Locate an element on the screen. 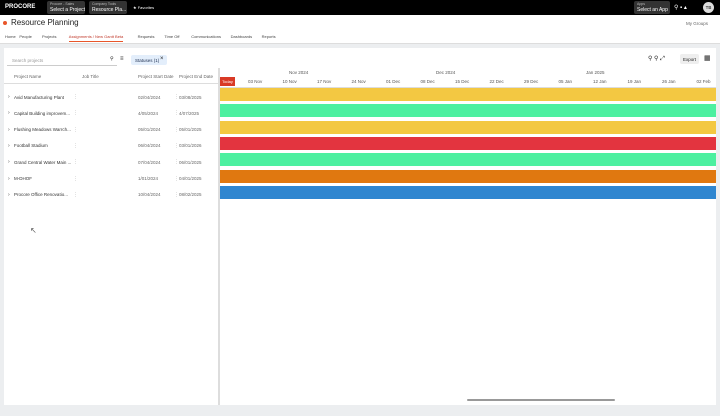  week-label: 24 Nov is located at coordinates (358, 81).